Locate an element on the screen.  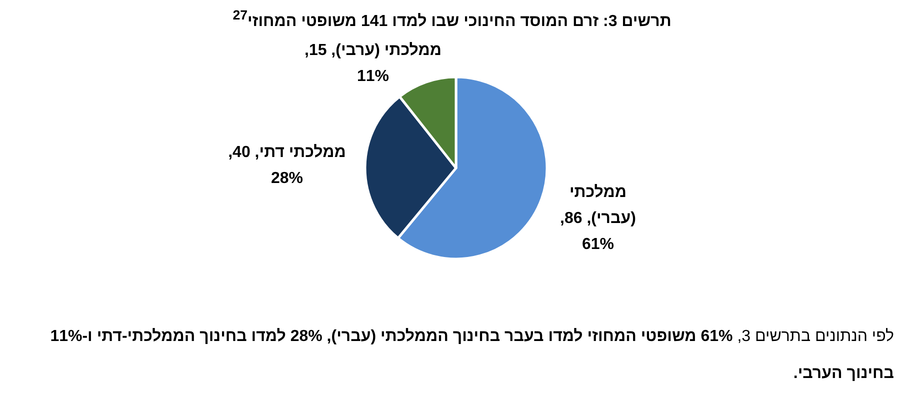
slice-label: ממלכתי דתי, 40, 28% is located at coordinates (287, 165).